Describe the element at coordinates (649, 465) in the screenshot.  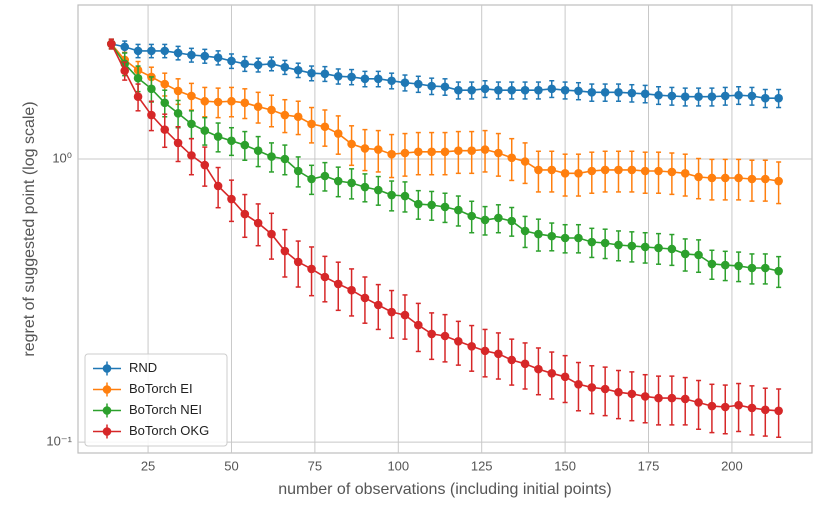
I see `x-tick-label: 175` at that location.